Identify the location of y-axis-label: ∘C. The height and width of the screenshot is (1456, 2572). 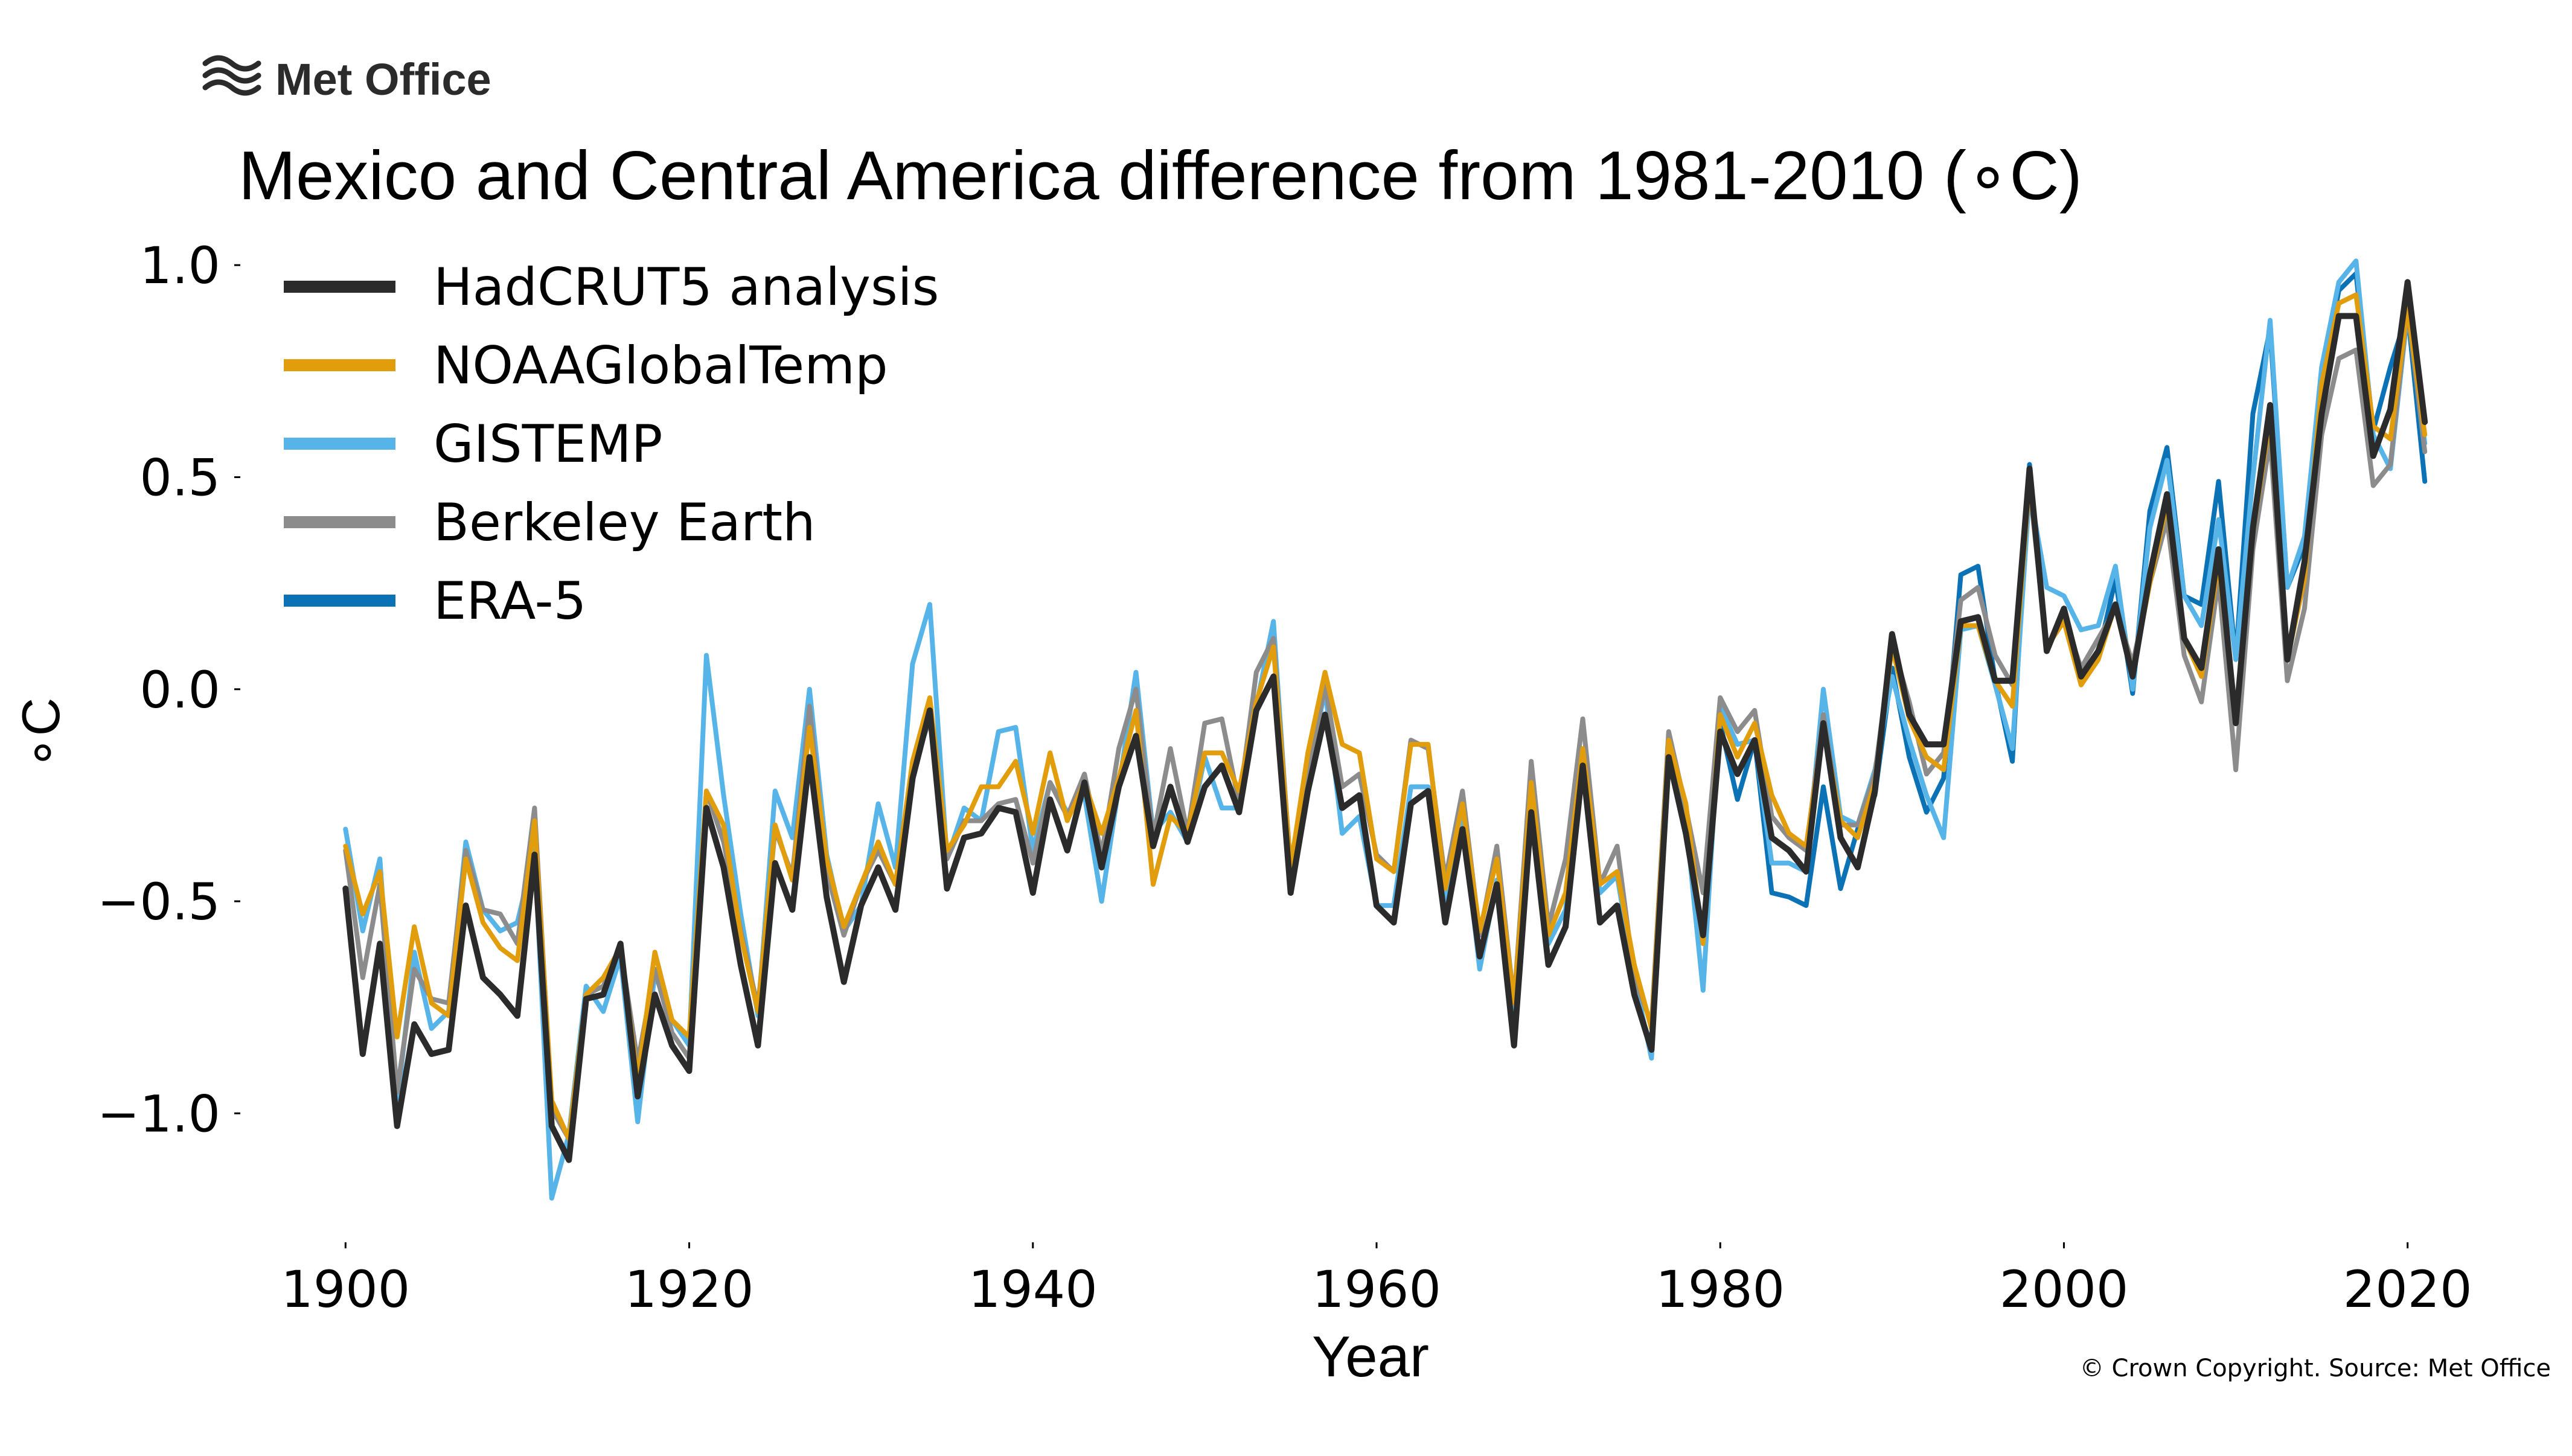
(41, 734).